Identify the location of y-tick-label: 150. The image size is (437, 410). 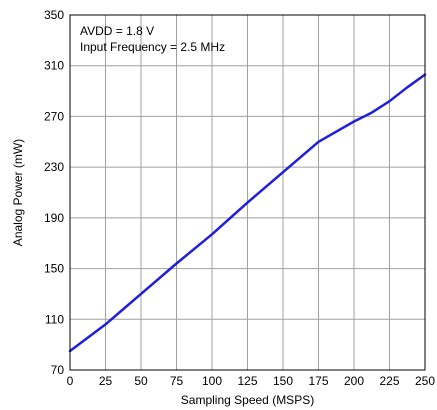
(54, 269).